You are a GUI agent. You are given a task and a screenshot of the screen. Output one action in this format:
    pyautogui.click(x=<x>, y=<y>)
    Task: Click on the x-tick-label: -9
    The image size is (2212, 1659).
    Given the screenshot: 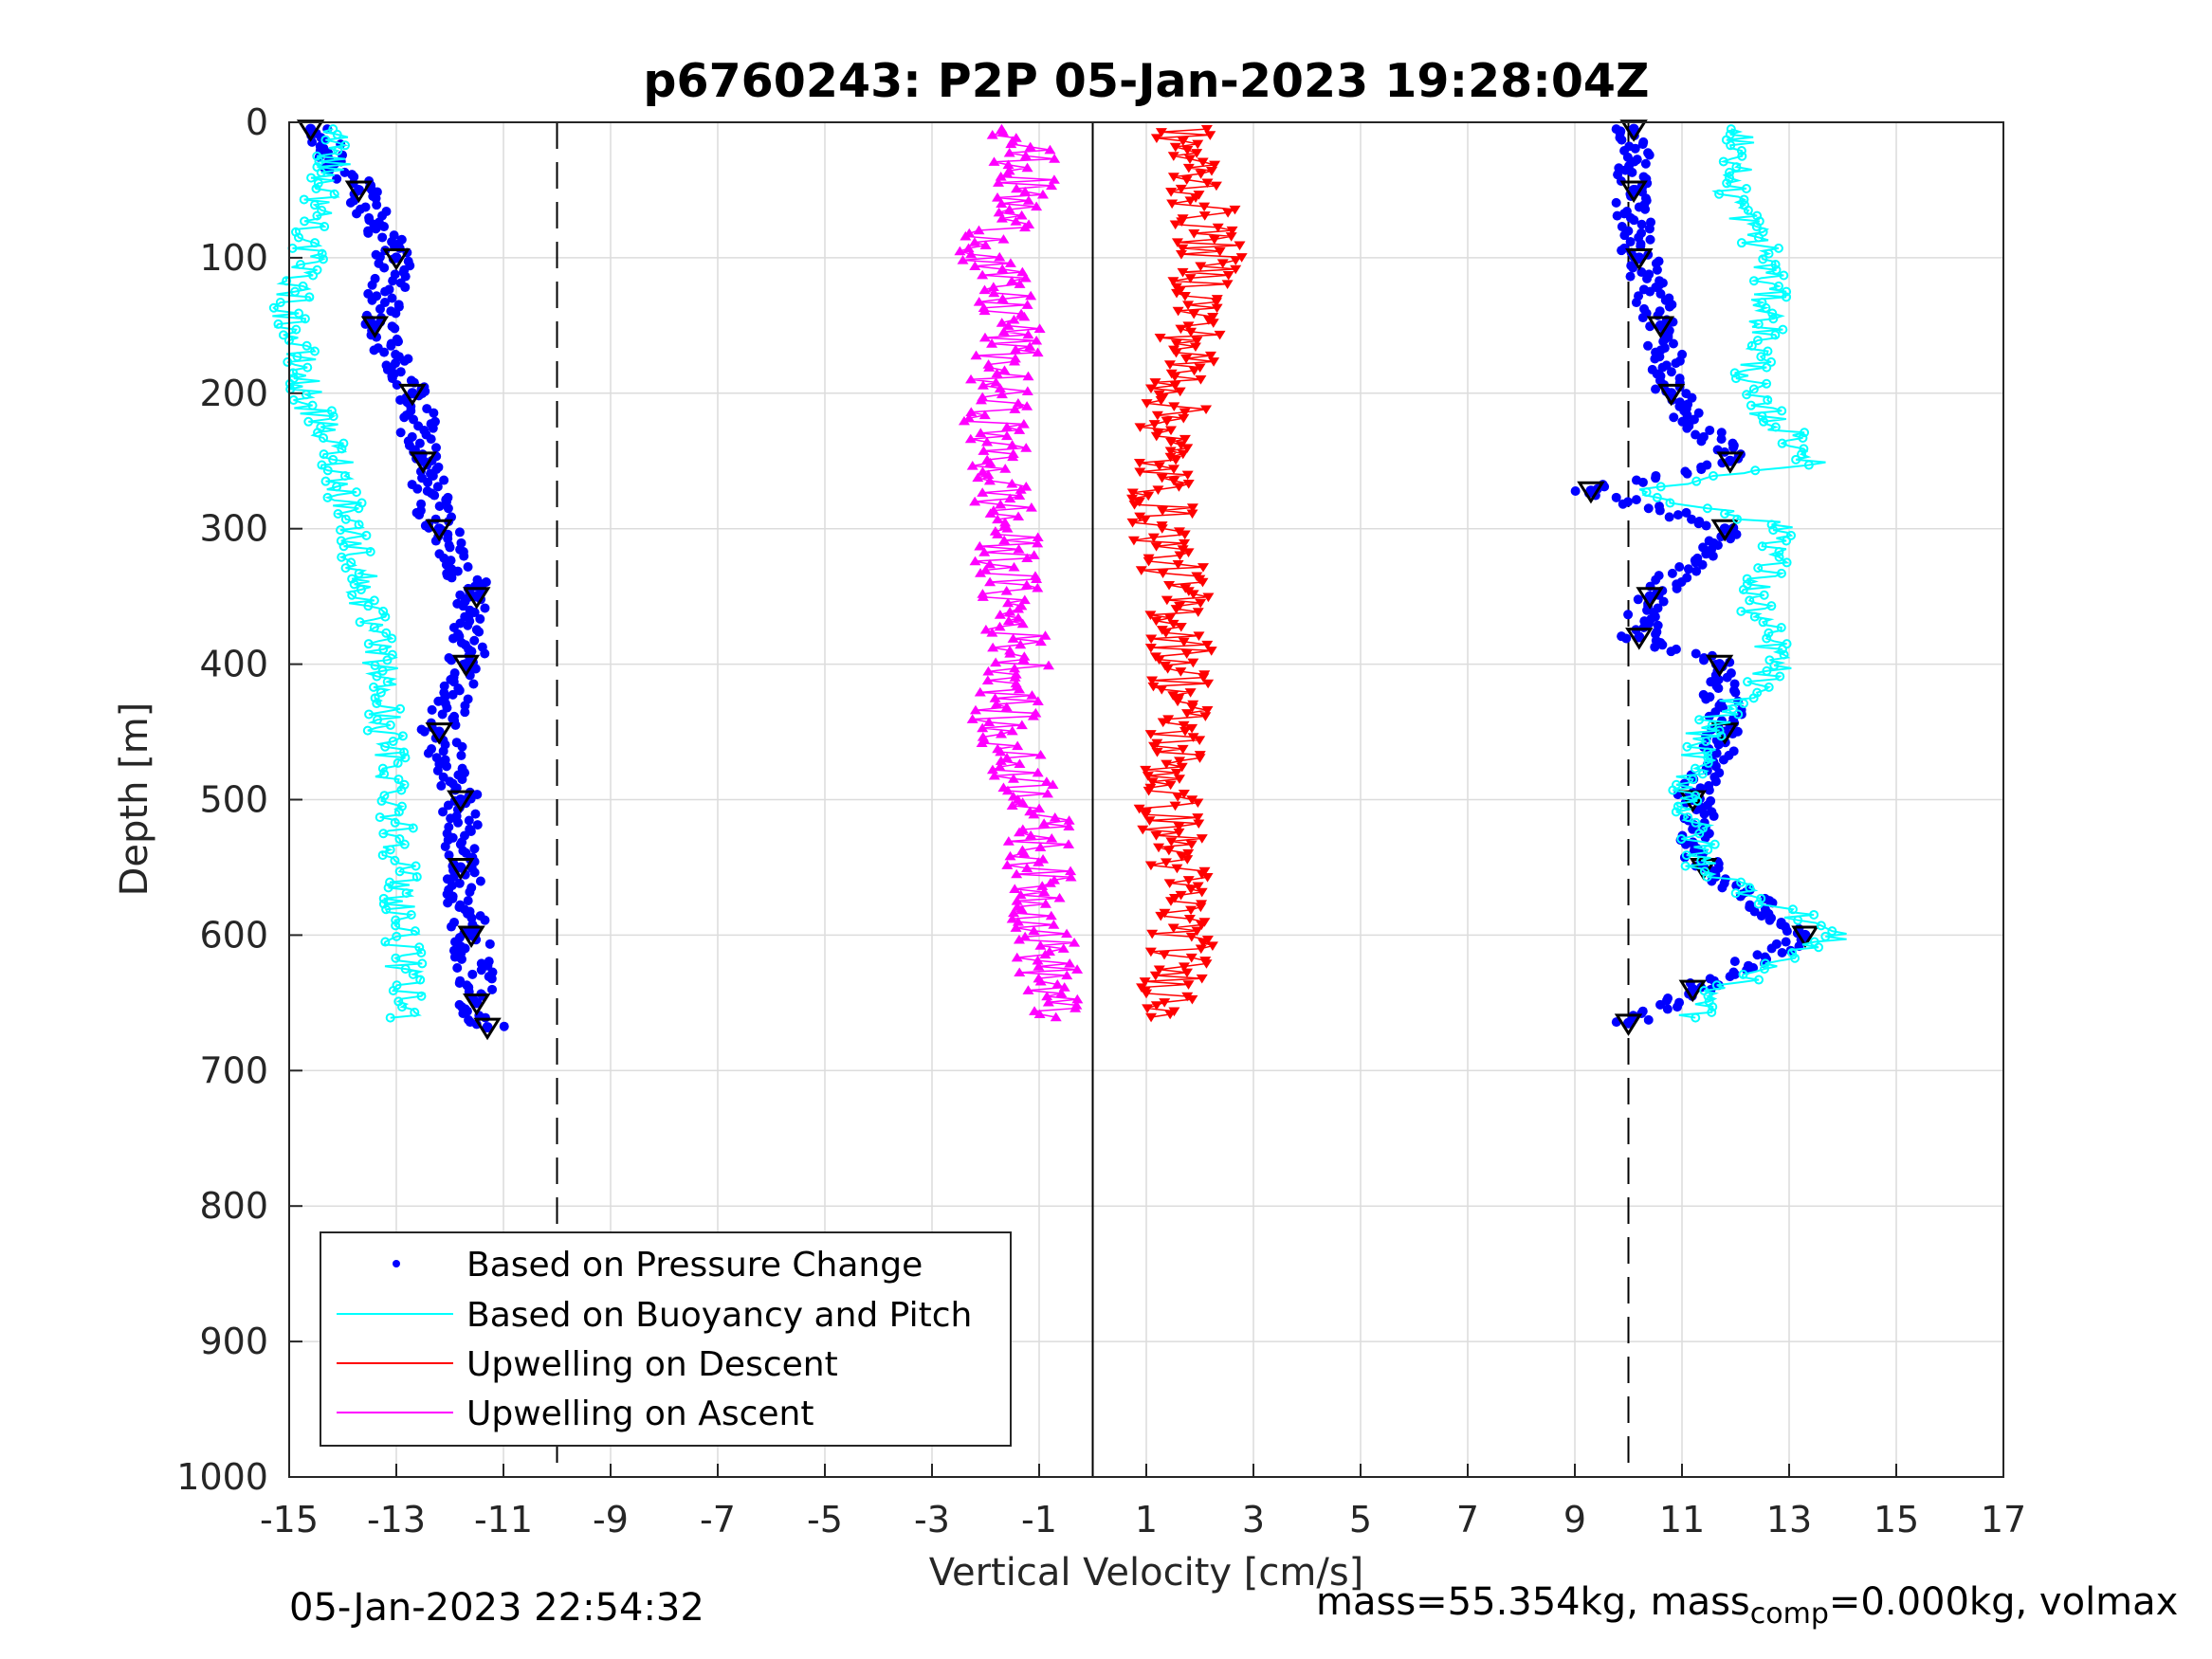 What is the action you would take?
    pyautogui.click(x=611, y=1519)
    